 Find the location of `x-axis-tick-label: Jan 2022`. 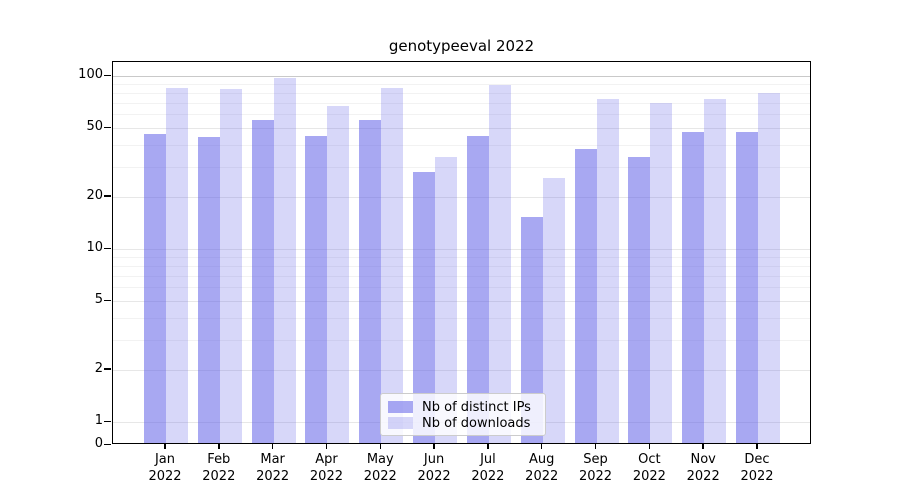

x-axis-tick-label: Jan 2022 is located at coordinates (165, 468).